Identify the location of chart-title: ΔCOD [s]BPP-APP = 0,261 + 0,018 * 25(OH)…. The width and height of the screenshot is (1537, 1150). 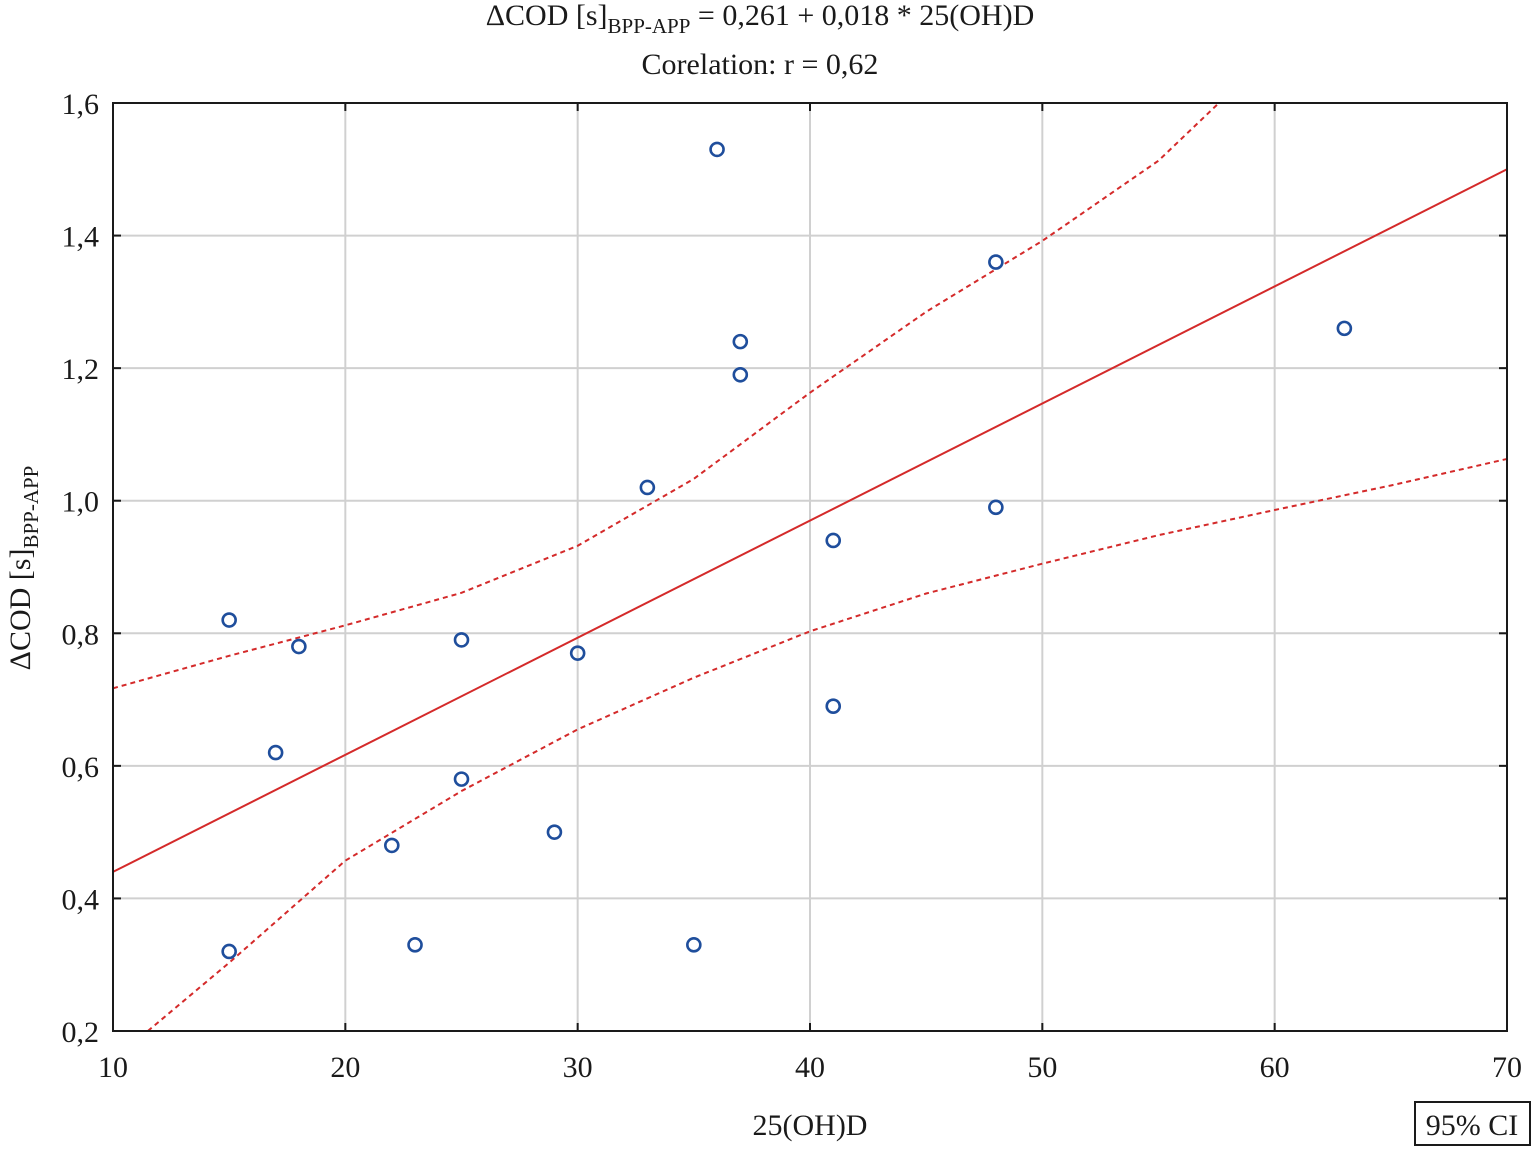
(760, 19).